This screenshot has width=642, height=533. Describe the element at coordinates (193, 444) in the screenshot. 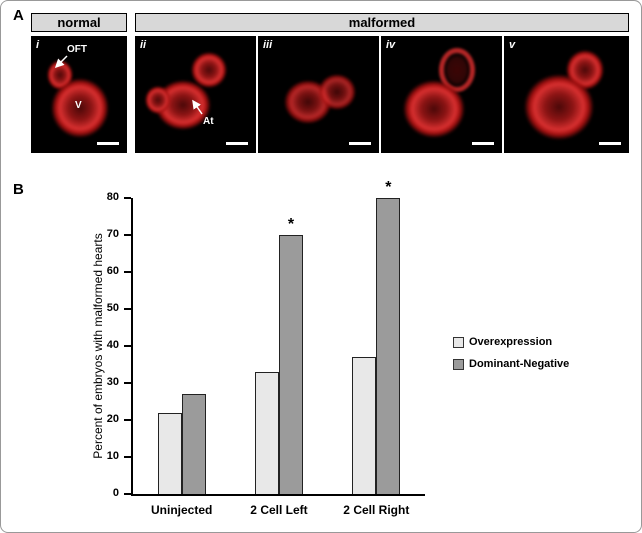

I see `bar-dominant-negative` at that location.